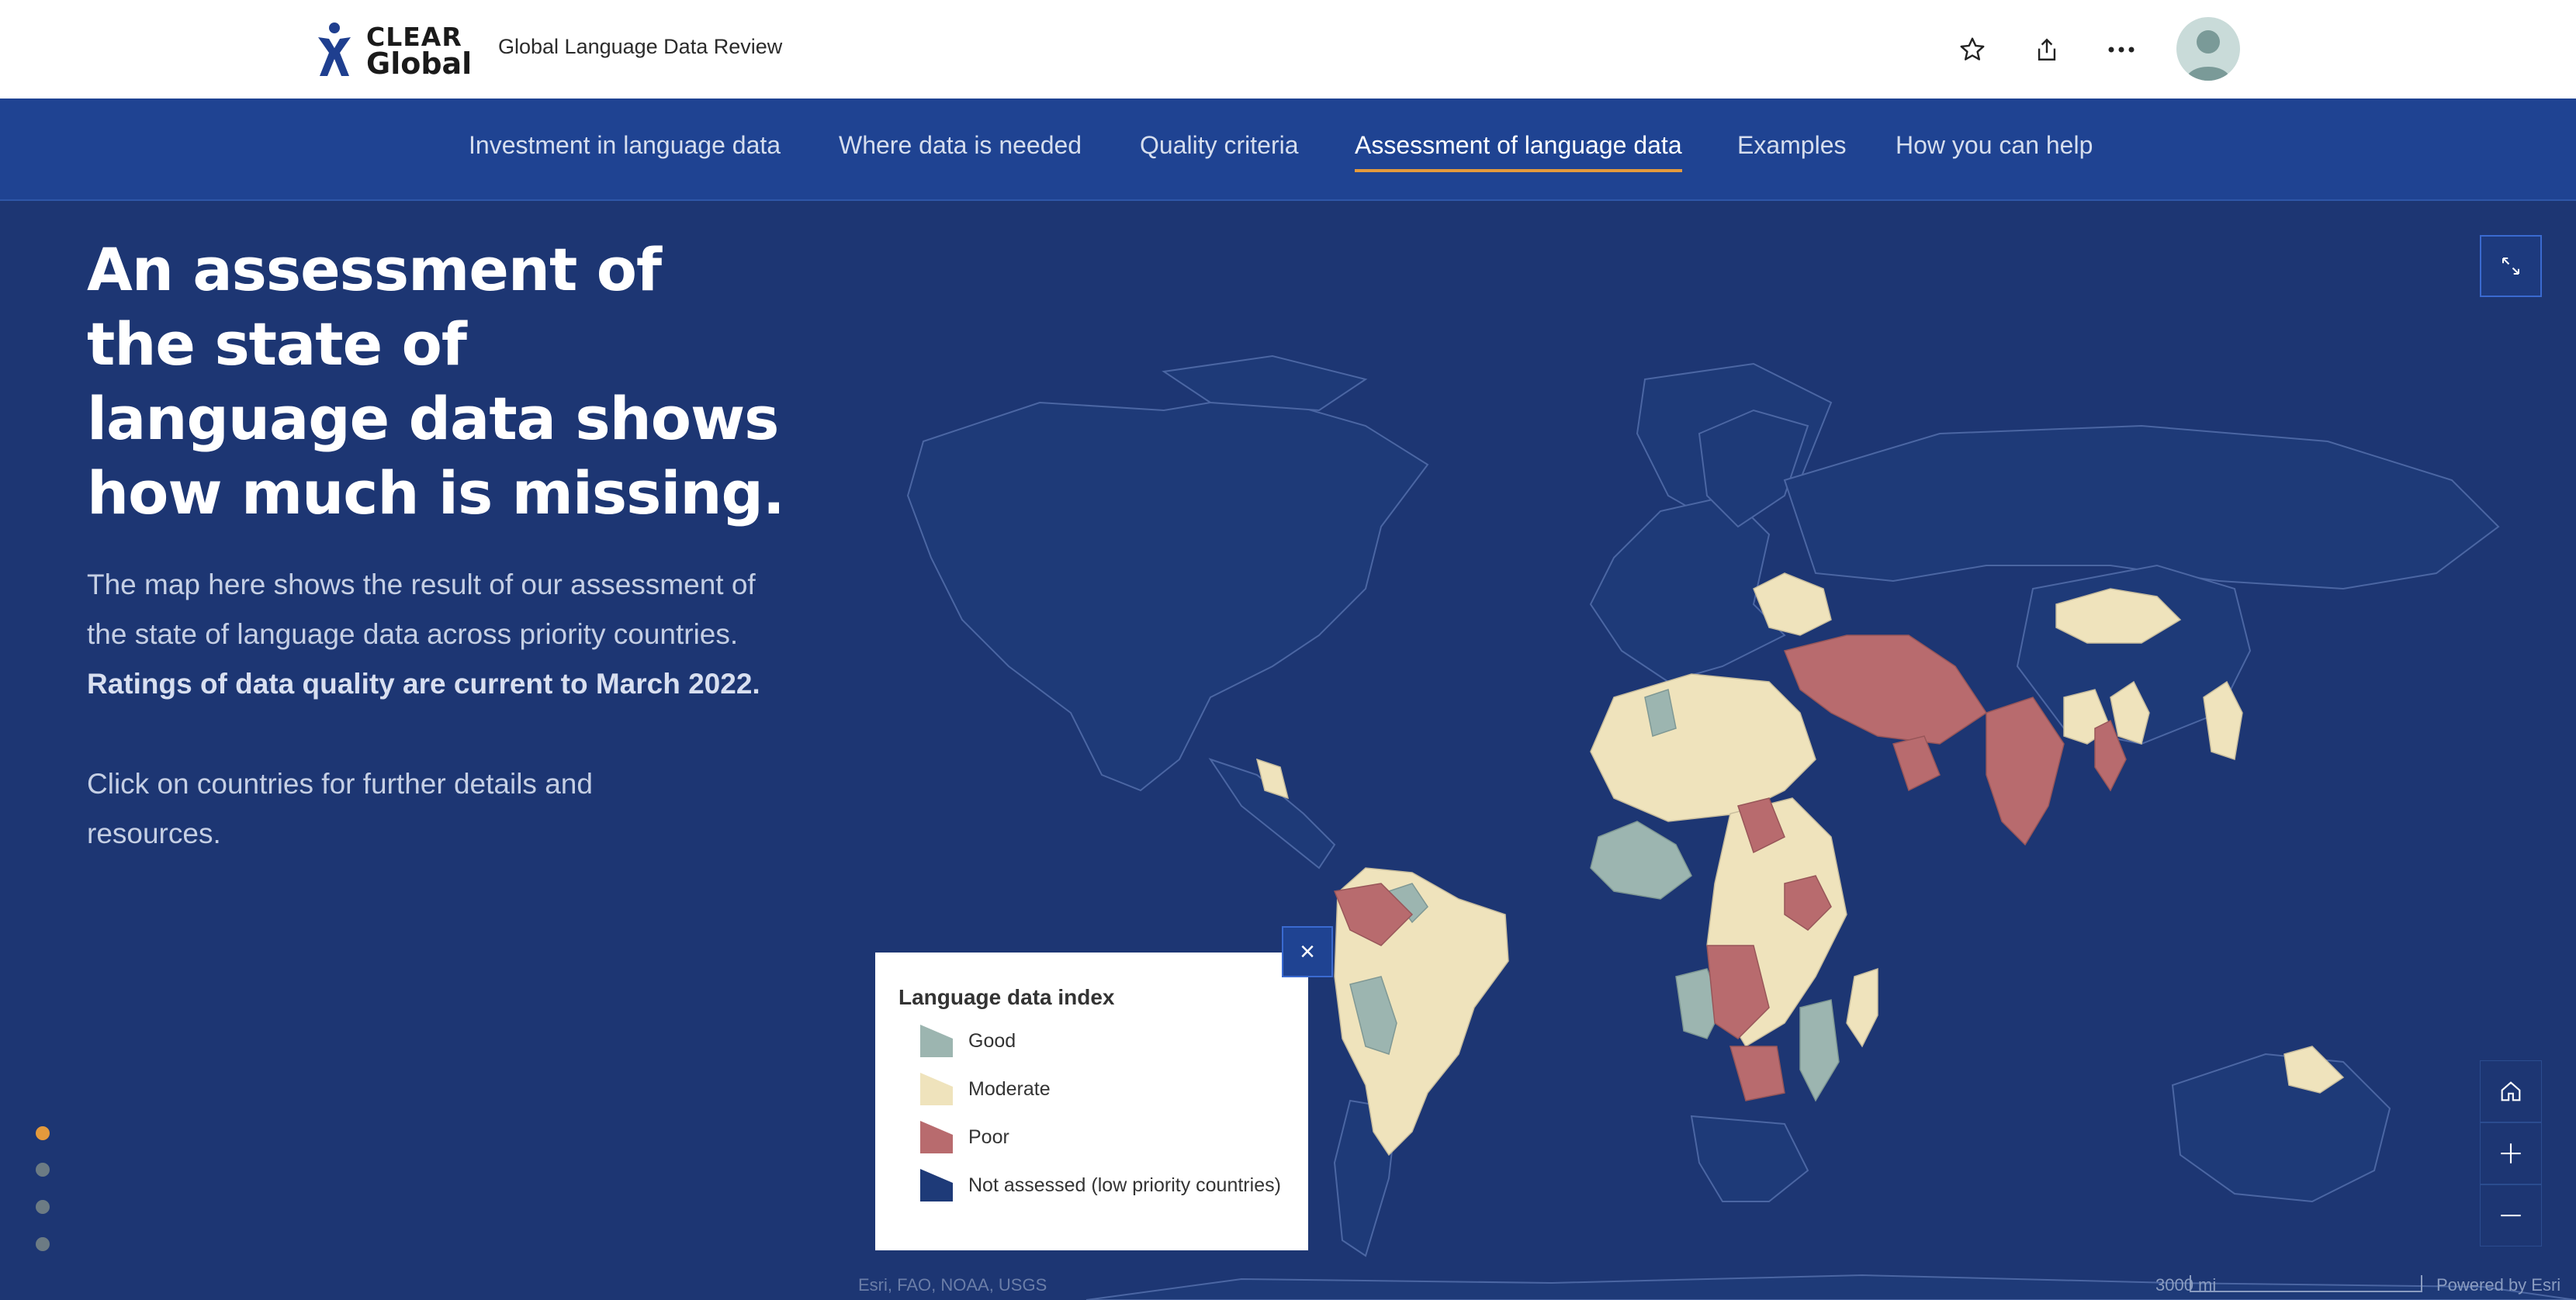  Describe the element at coordinates (960, 145) in the screenshot. I see `nav-where-data-needed: Where data is needed` at that location.